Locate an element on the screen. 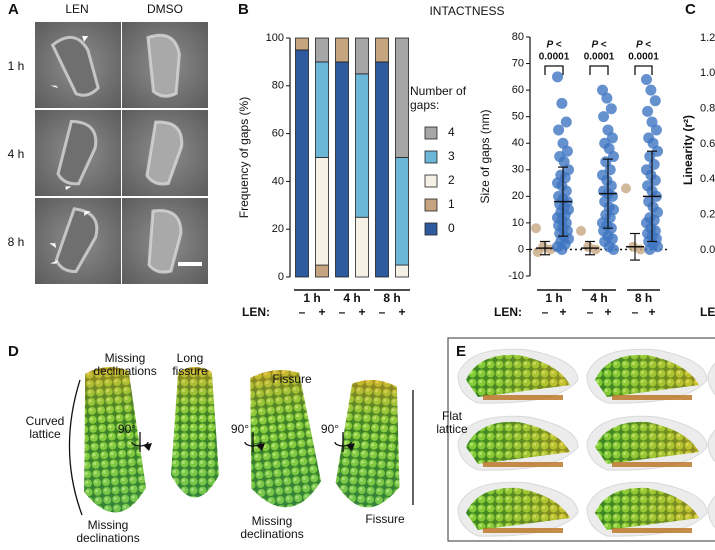  row-label: 4 h is located at coordinates (16, 154).